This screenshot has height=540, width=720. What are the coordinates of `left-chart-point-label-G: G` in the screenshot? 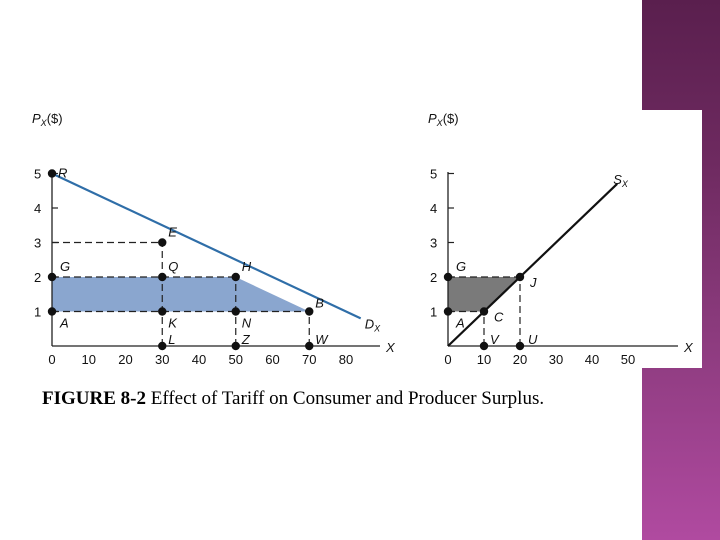 It's located at (65, 266).